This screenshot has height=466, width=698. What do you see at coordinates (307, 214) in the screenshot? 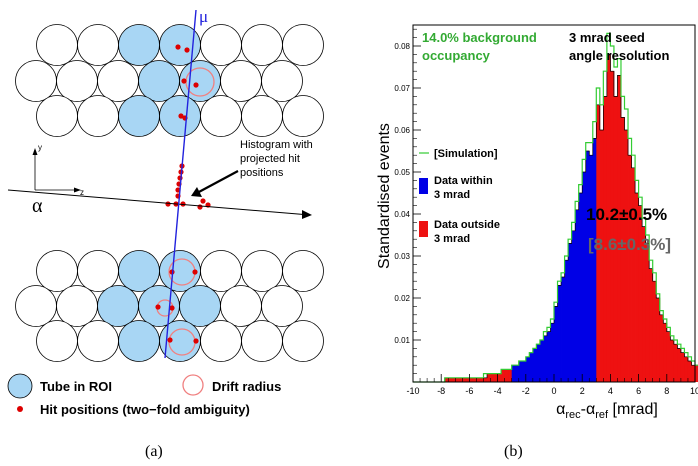
I see `alpha-arrow-head` at bounding box center [307, 214].